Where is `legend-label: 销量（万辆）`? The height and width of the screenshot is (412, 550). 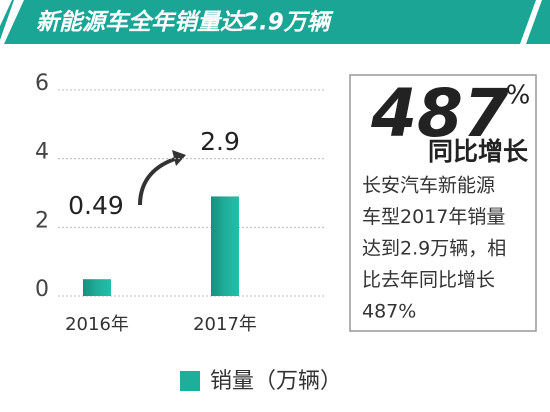
legend-label: 销量（万辆） is located at coordinates (276, 381).